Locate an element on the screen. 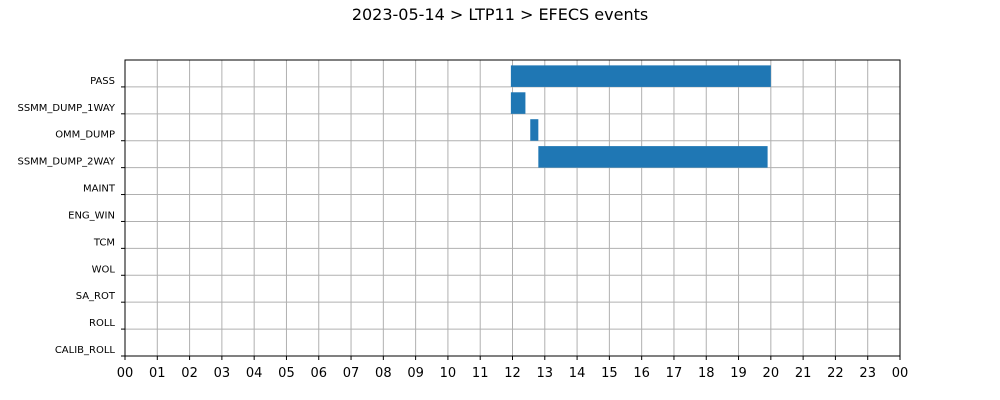 This screenshot has width=1000, height=400. y-tick-label: SA_ROT is located at coordinates (96, 296).